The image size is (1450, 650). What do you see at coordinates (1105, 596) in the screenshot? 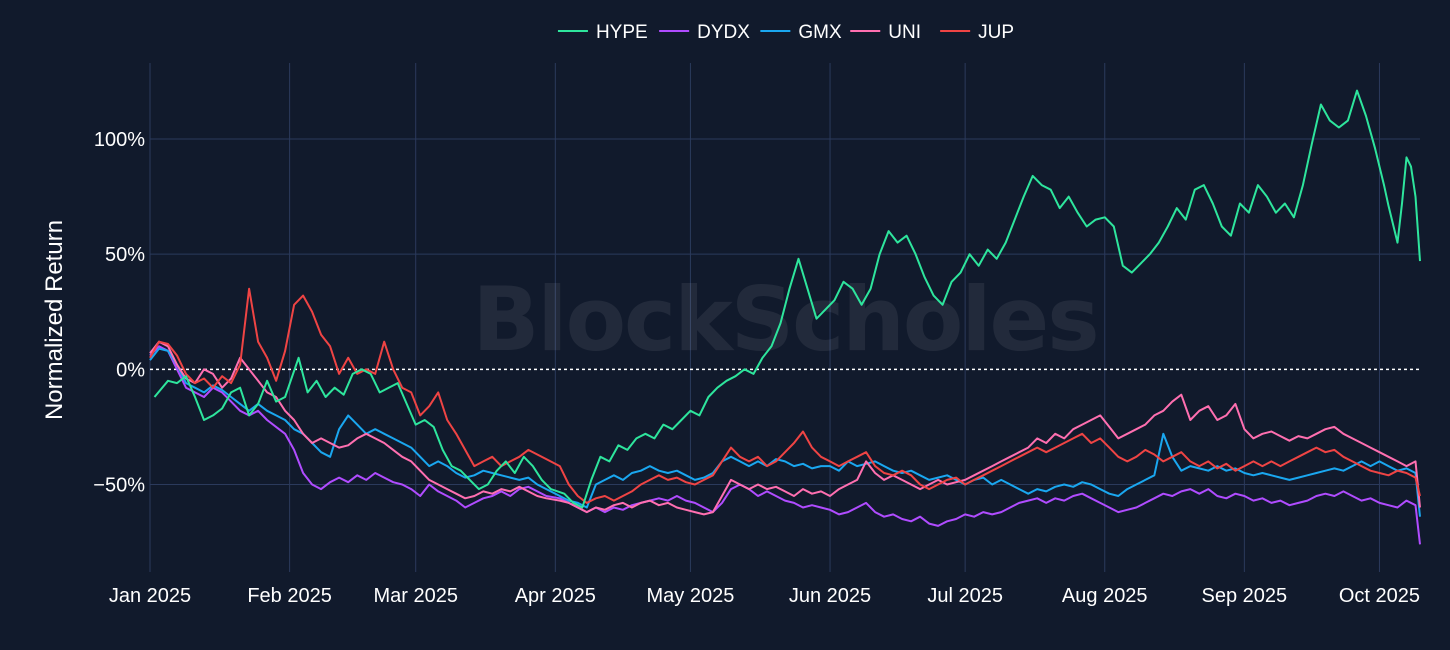
I see `x-tick-label: Aug 2025` at bounding box center [1105, 596].